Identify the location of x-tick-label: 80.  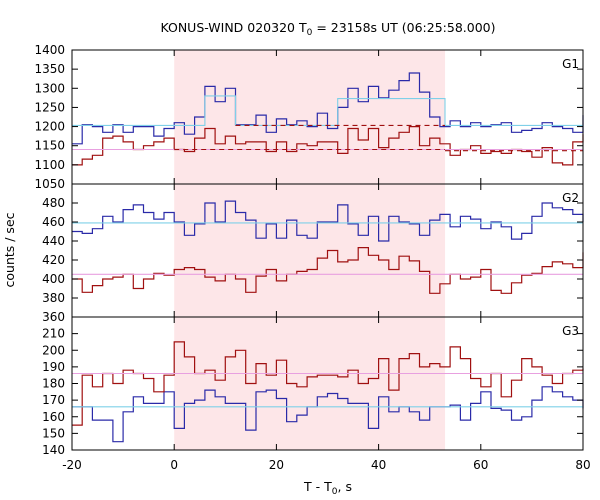
(582, 465).